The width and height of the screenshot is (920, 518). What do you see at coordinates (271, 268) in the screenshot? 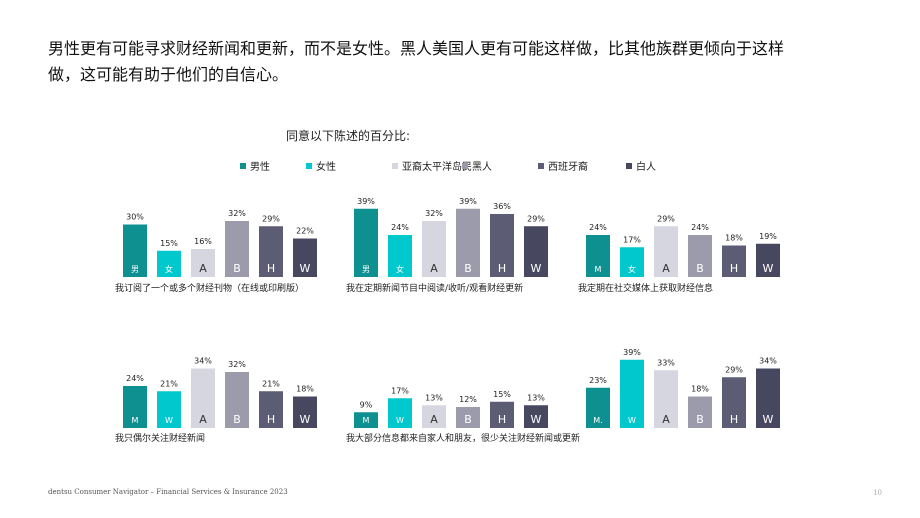
I see `bar-category-label-1-5: H` at bounding box center [271, 268].